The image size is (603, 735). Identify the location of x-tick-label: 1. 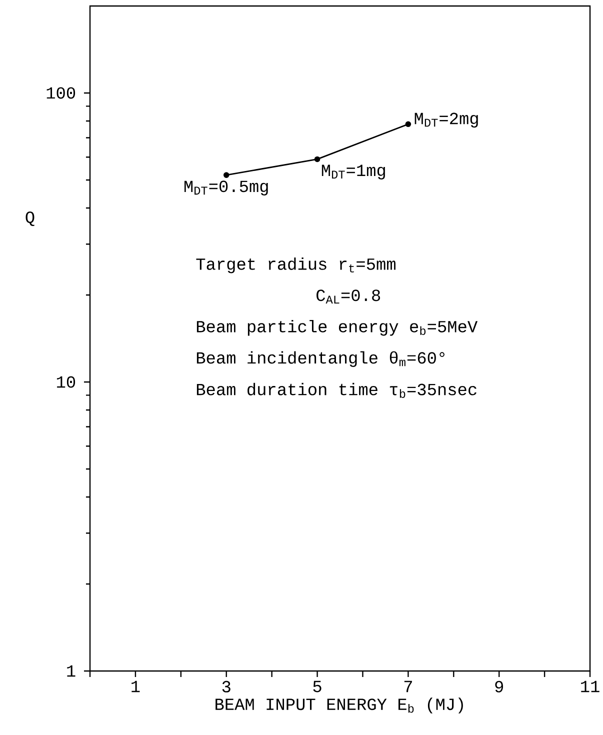
(135, 686).